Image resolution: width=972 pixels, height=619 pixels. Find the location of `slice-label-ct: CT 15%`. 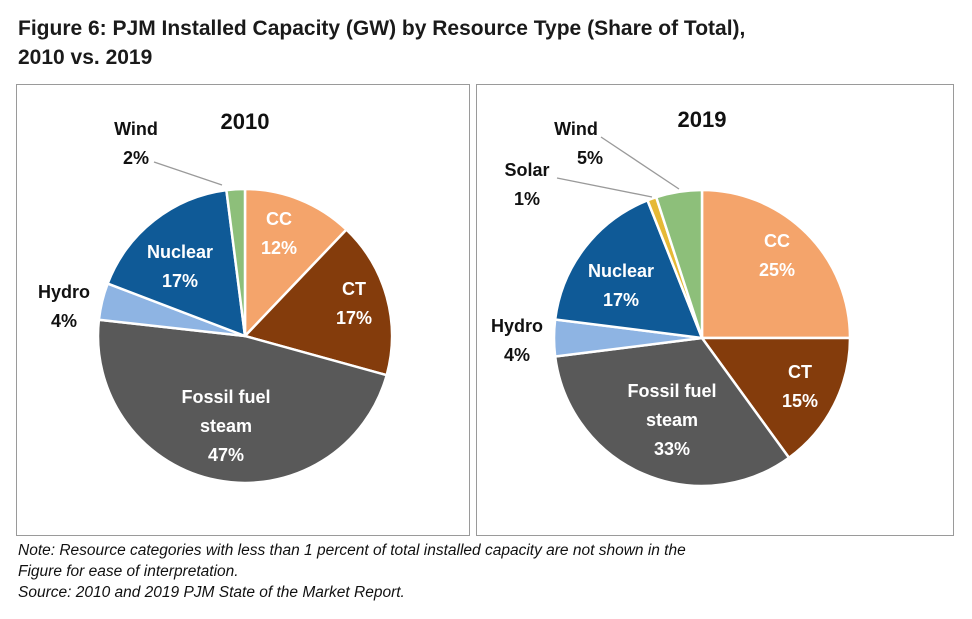

slice-label-ct: CT 15% is located at coordinates (800, 386).